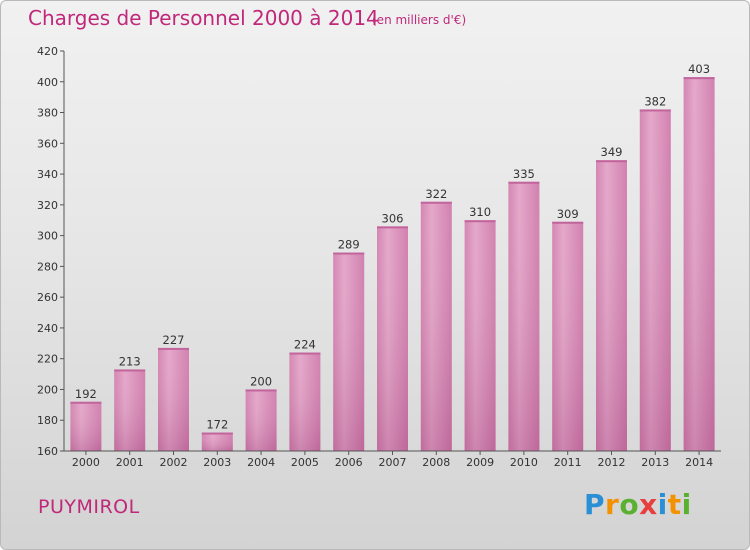  What do you see at coordinates (595, 504) in the screenshot?
I see `logo-letter: P` at bounding box center [595, 504].